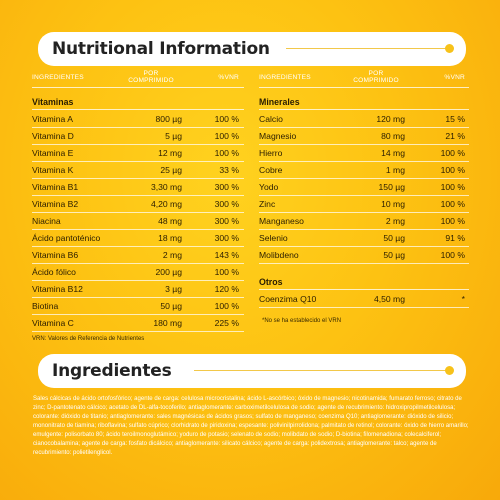  I want to click on asterisk-footnote: *No se ha establecido el VRN, so click(302, 321).